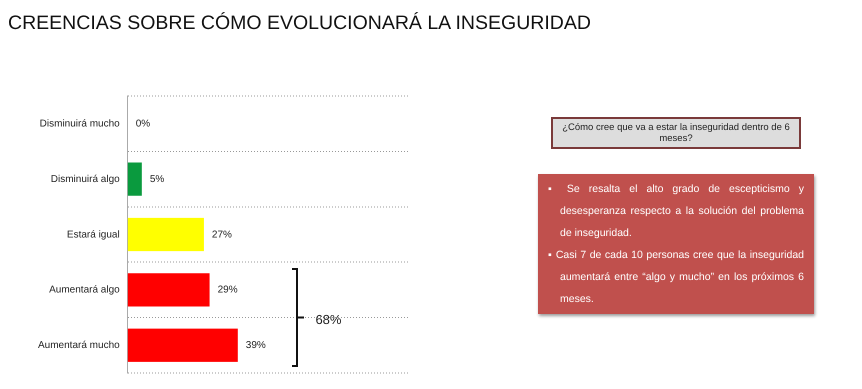 The width and height of the screenshot is (862, 389). I want to click on annotation: 68%, so click(328, 319).